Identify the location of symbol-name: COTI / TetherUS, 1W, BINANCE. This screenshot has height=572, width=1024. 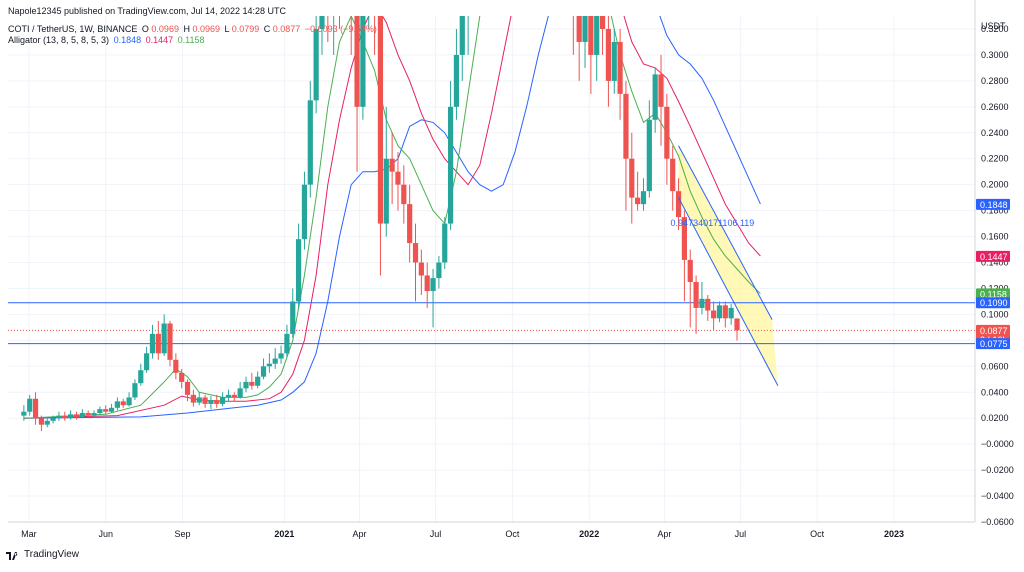
(73, 29).